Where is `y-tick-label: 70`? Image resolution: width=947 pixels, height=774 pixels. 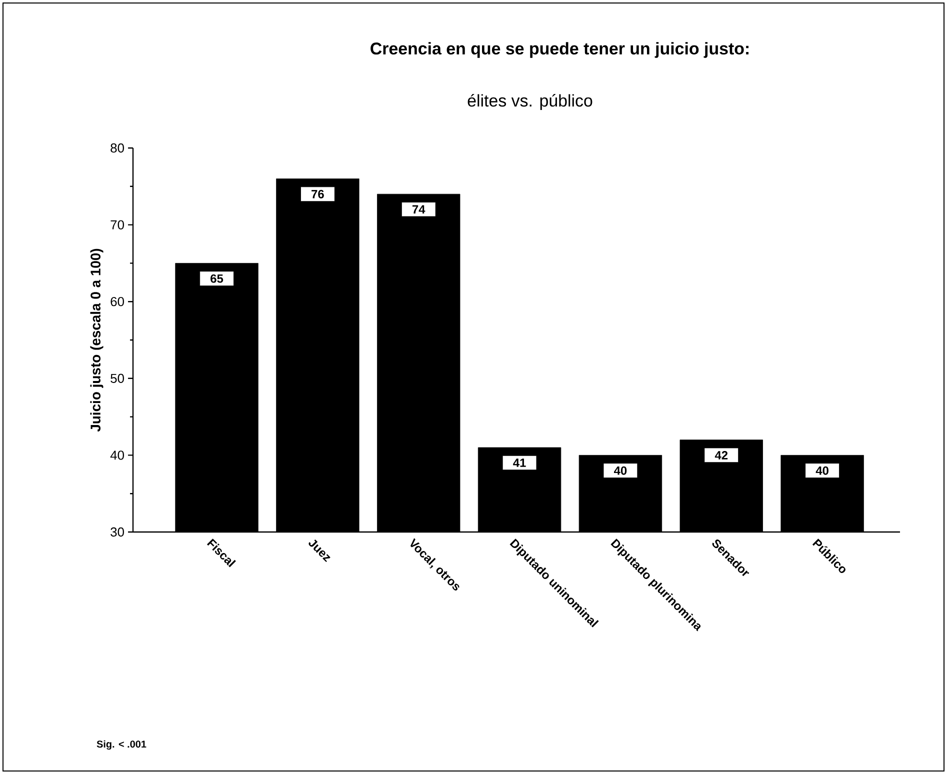 y-tick-label: 70 is located at coordinates (117, 225).